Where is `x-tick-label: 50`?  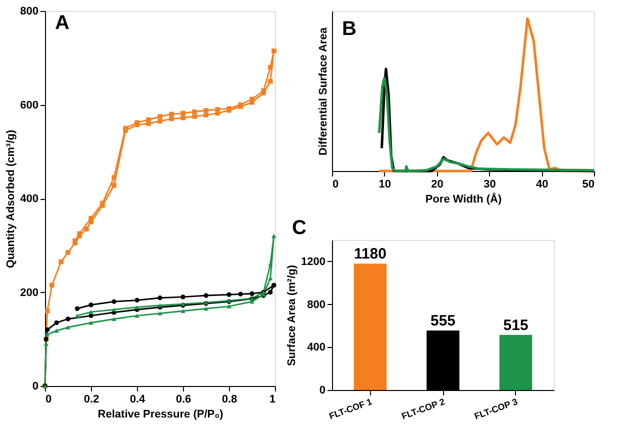 x-tick-label: 50 is located at coordinates (588, 184).